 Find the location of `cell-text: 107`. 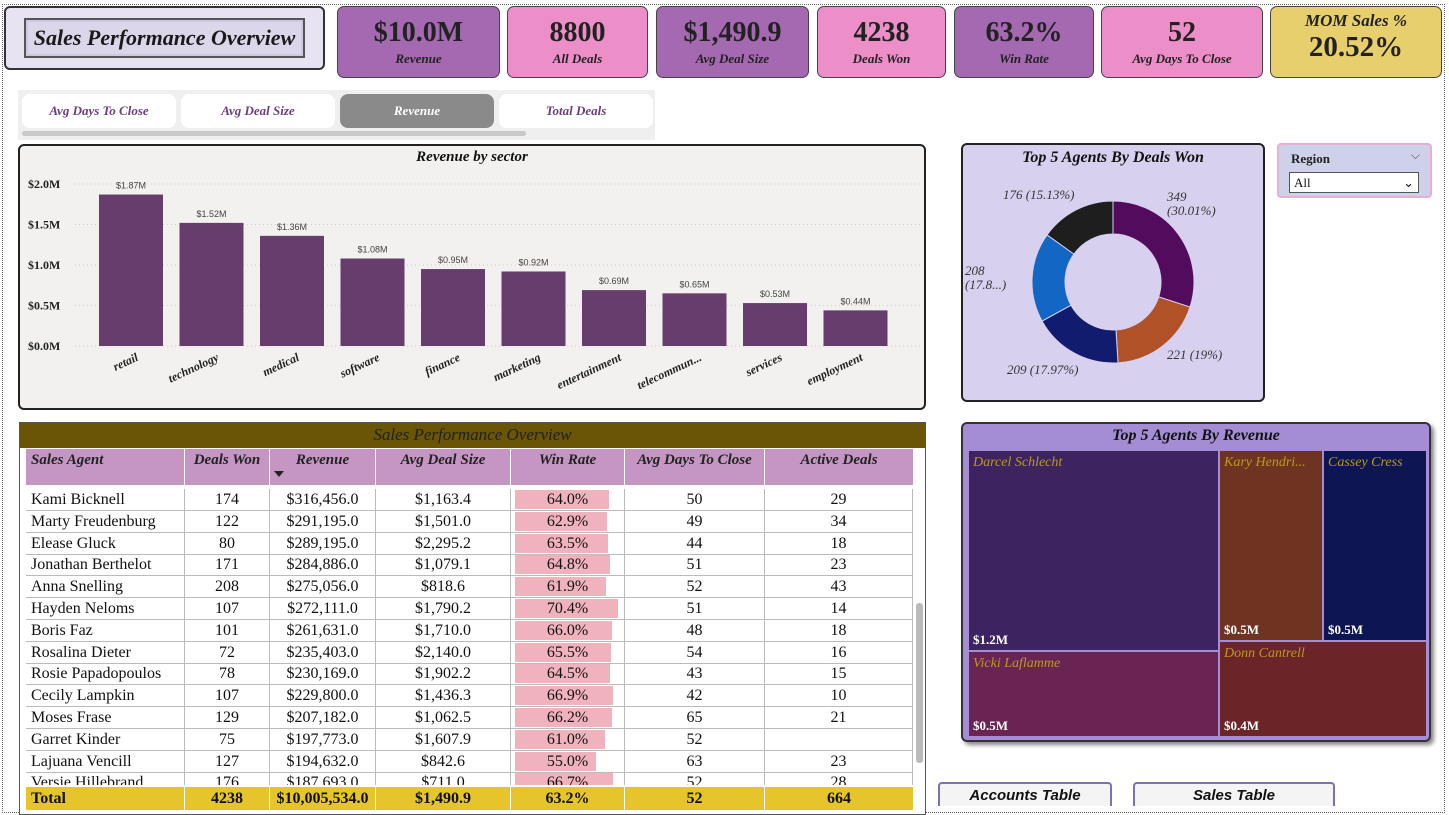

cell-text: 107 is located at coordinates (227, 608).